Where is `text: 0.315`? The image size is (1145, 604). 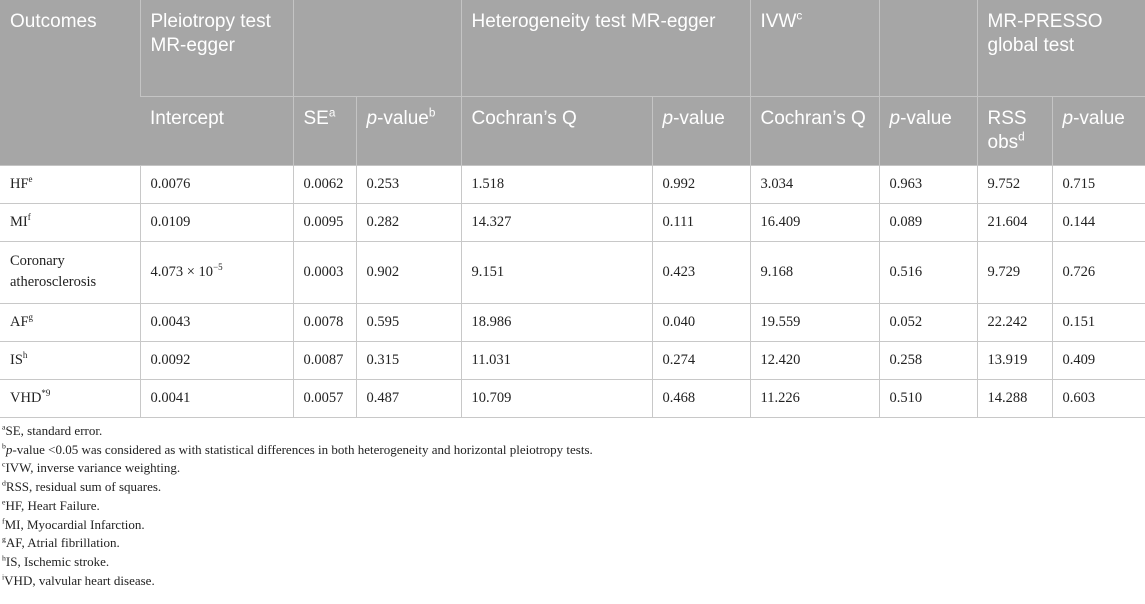
text: 0.315 is located at coordinates (383, 359).